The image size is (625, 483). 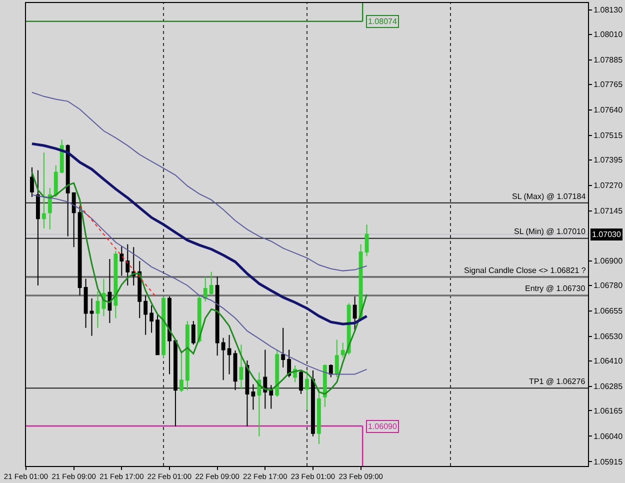 I want to click on ref-line-label: SL (Min) @ 1.07010, so click(x=550, y=231).